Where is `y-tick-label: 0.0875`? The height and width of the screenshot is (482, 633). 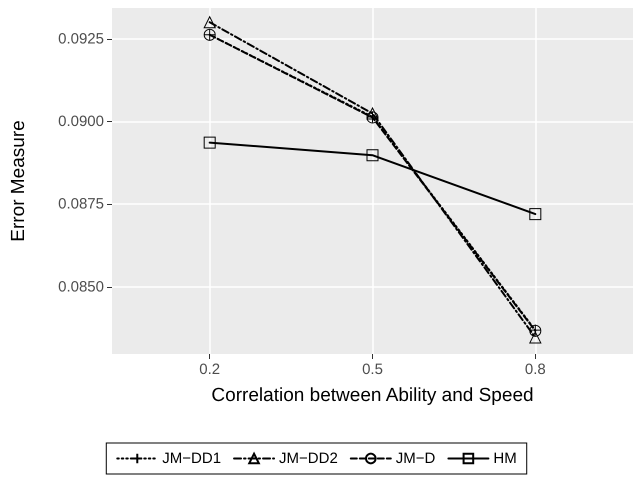 y-tick-label: 0.0875 is located at coordinates (81, 204).